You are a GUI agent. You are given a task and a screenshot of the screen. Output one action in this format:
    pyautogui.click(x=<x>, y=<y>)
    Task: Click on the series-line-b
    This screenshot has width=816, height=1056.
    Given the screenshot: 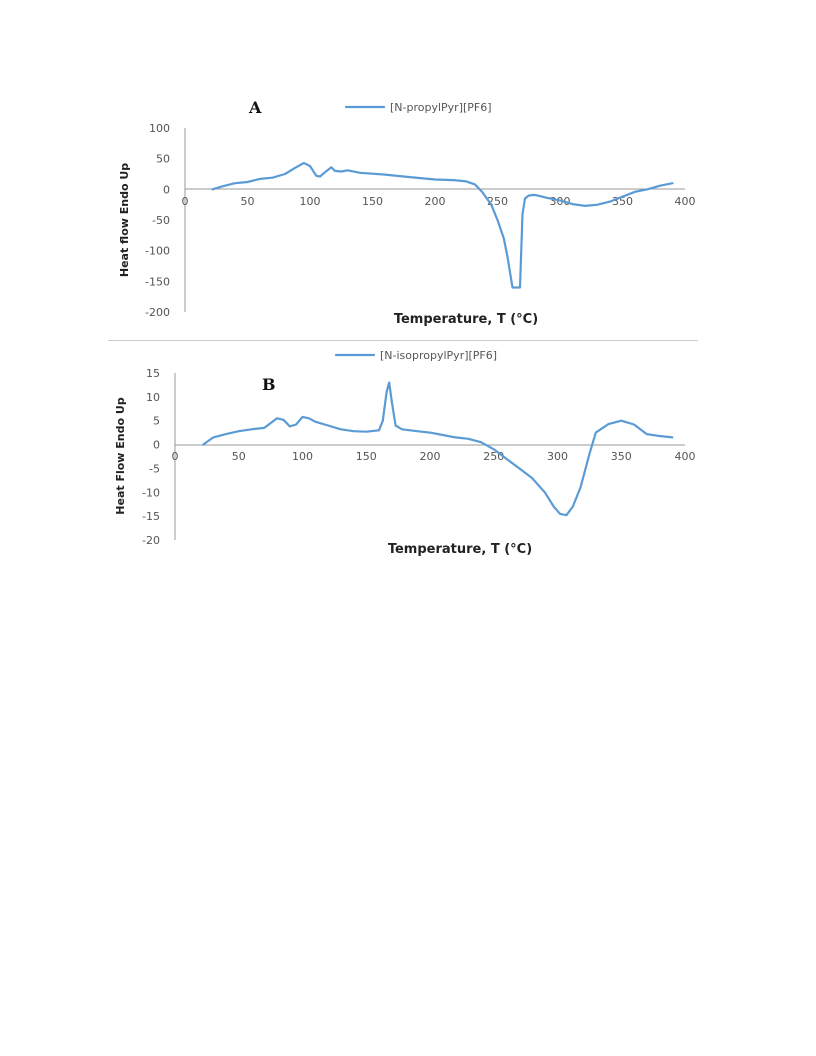 What is the action you would take?
    pyautogui.click(x=438, y=449)
    